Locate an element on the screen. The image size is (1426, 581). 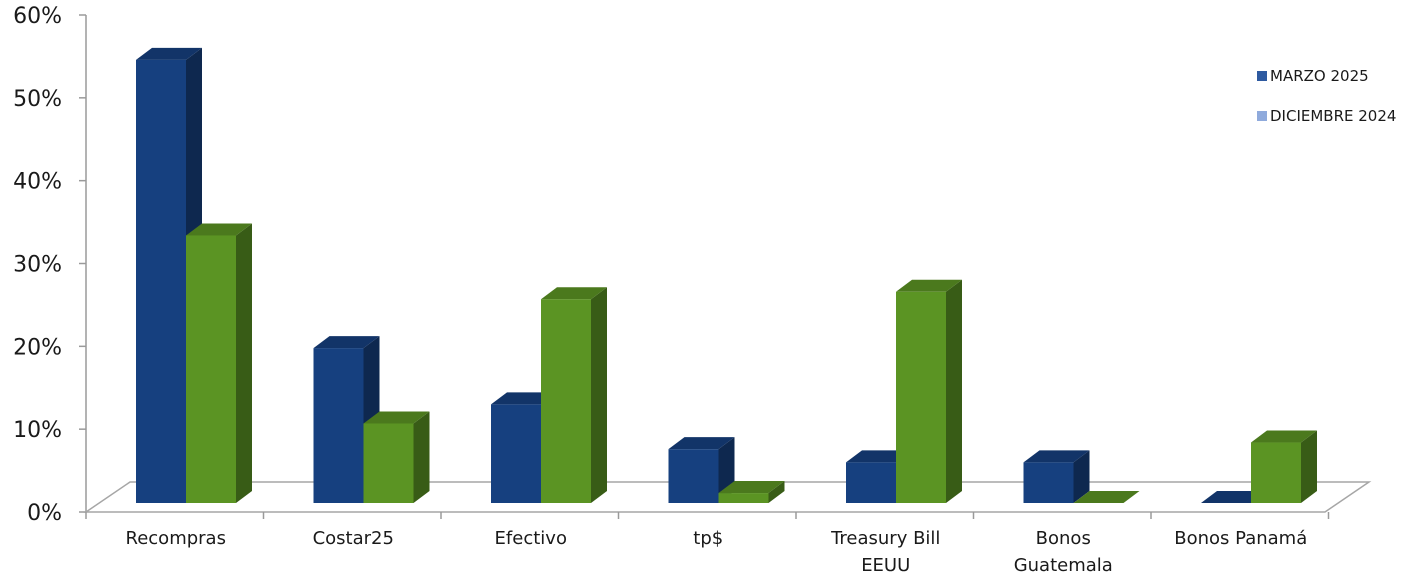
y-tick-label: 0% is located at coordinates (44, 513).